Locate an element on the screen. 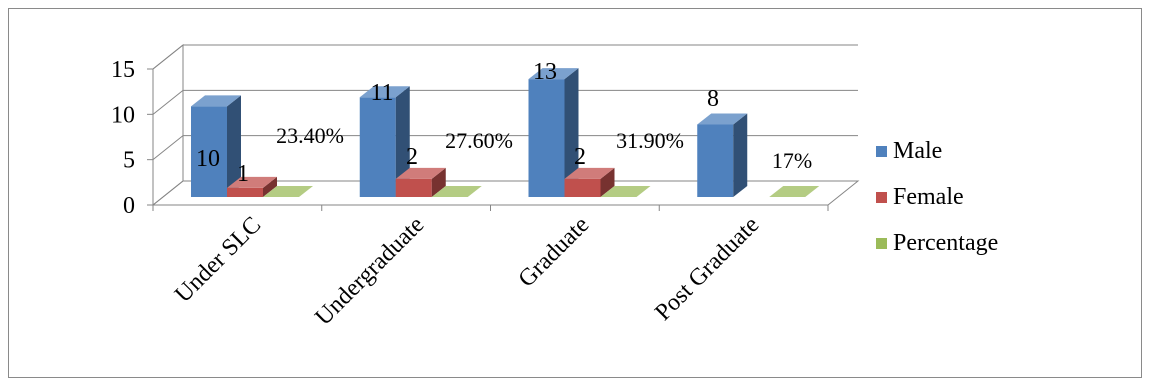  legend-swatch-female is located at coordinates (881, 197).